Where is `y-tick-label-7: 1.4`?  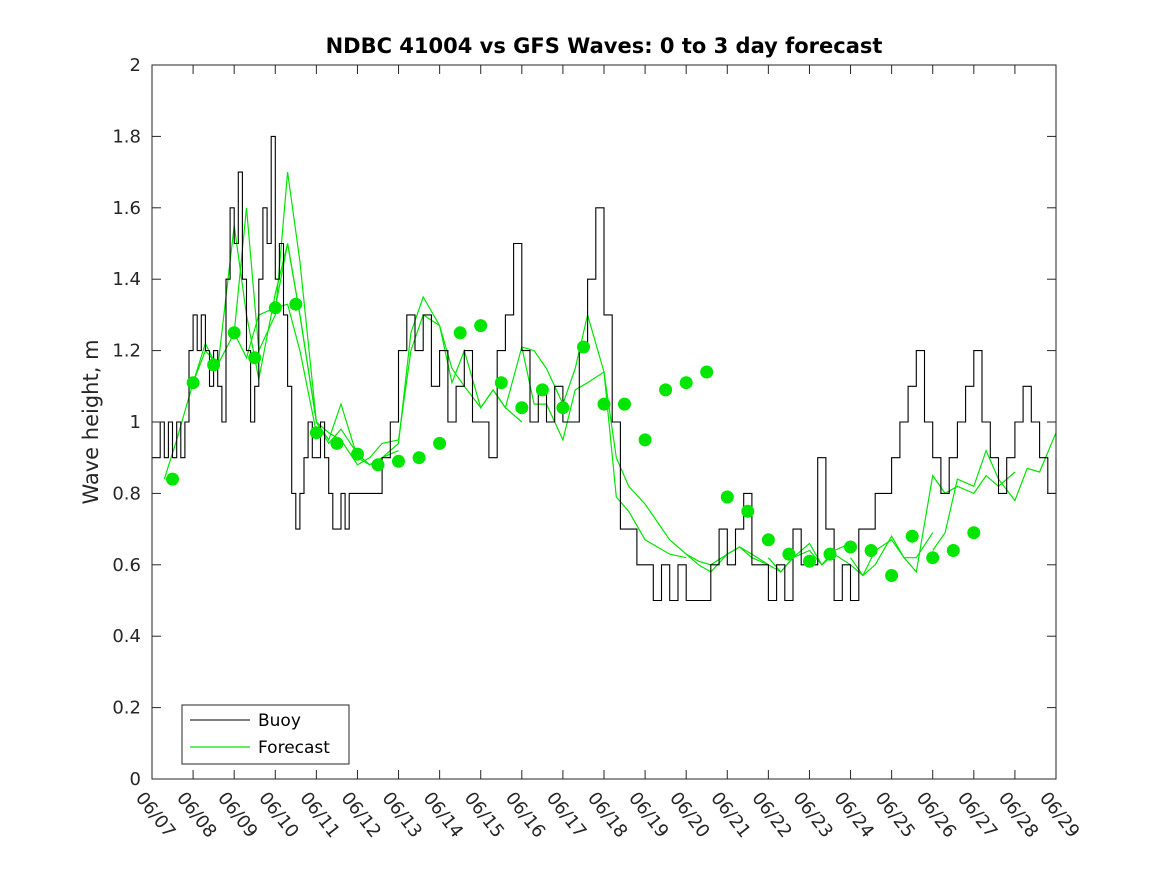 y-tick-label-7: 1.4 is located at coordinates (126, 279).